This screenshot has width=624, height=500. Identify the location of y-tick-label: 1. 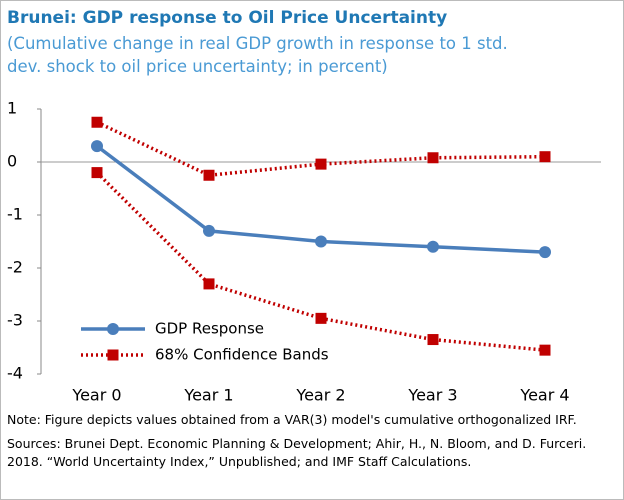
(12, 108).